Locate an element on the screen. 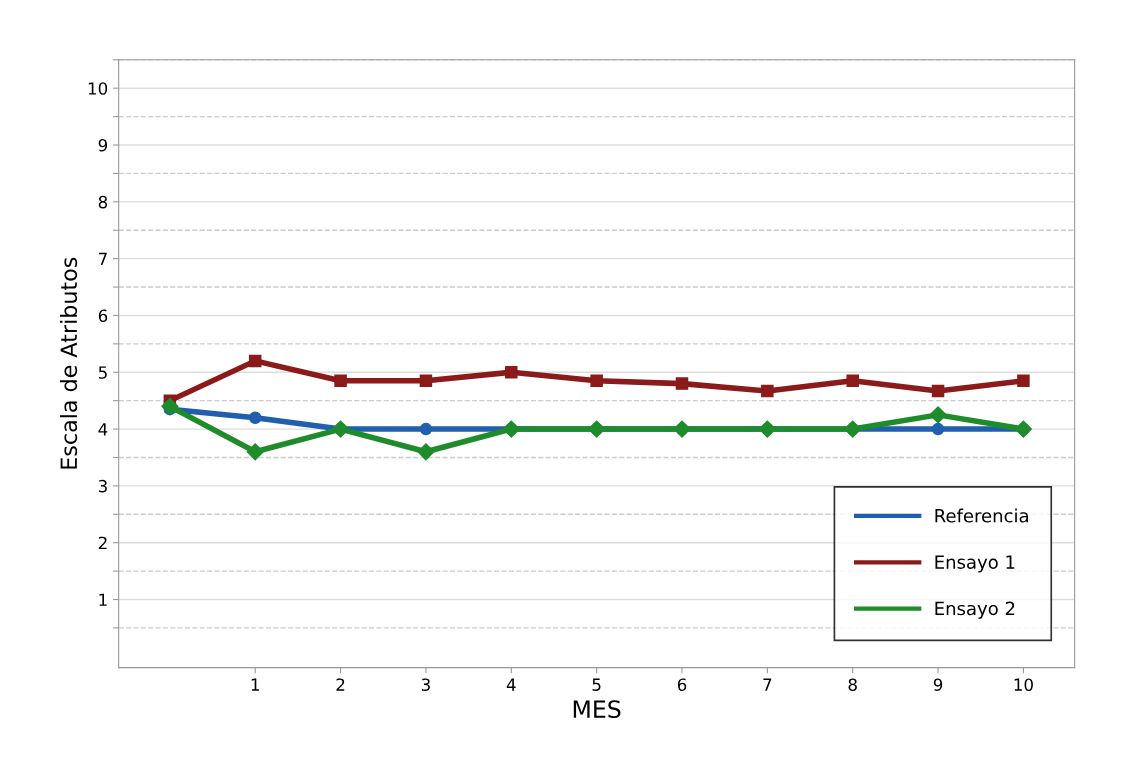  x-tick-label: 9 is located at coordinates (938, 684).